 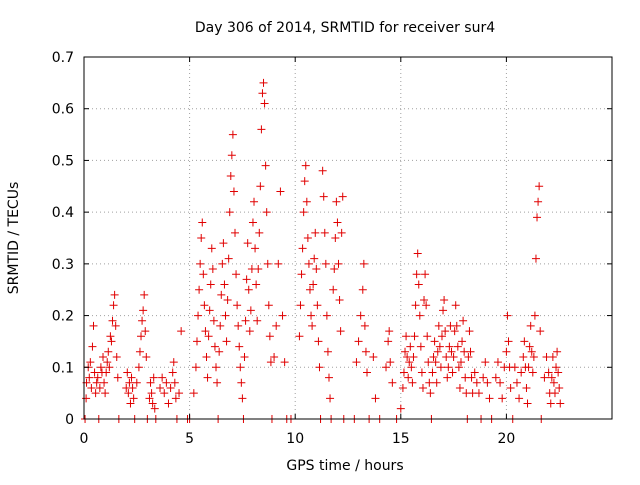 I want to click on x-tick-label: 0, so click(x=84, y=439).